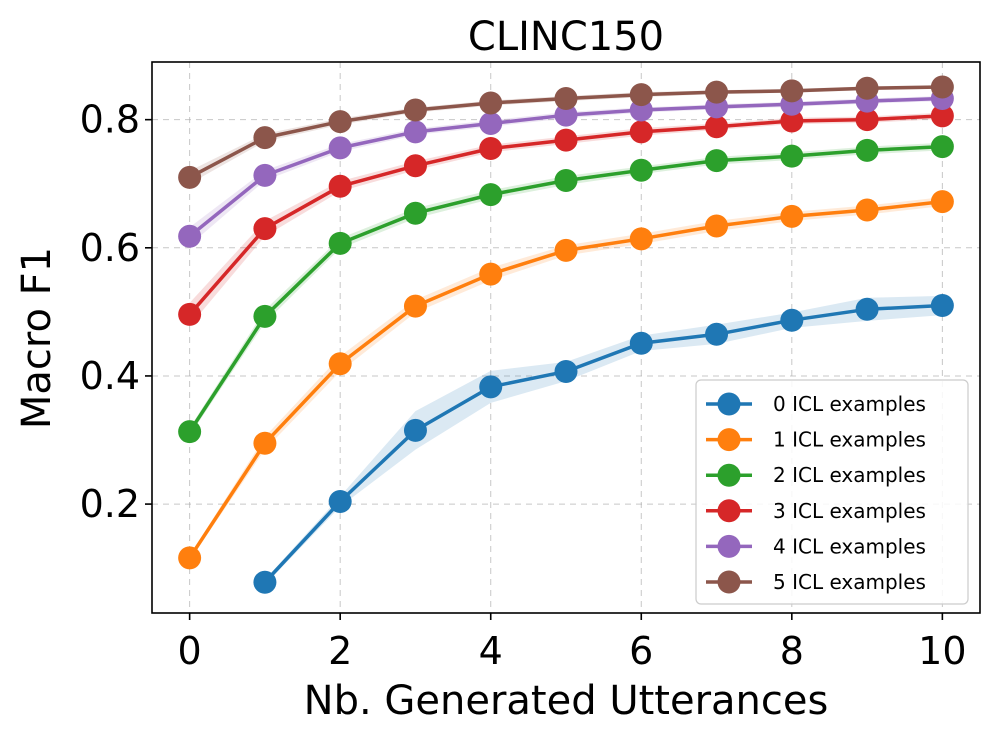  What do you see at coordinates (572, 643) in the screenshot?
I see `x-axis-ticks: 0 2 4 6 8 10` at bounding box center [572, 643].